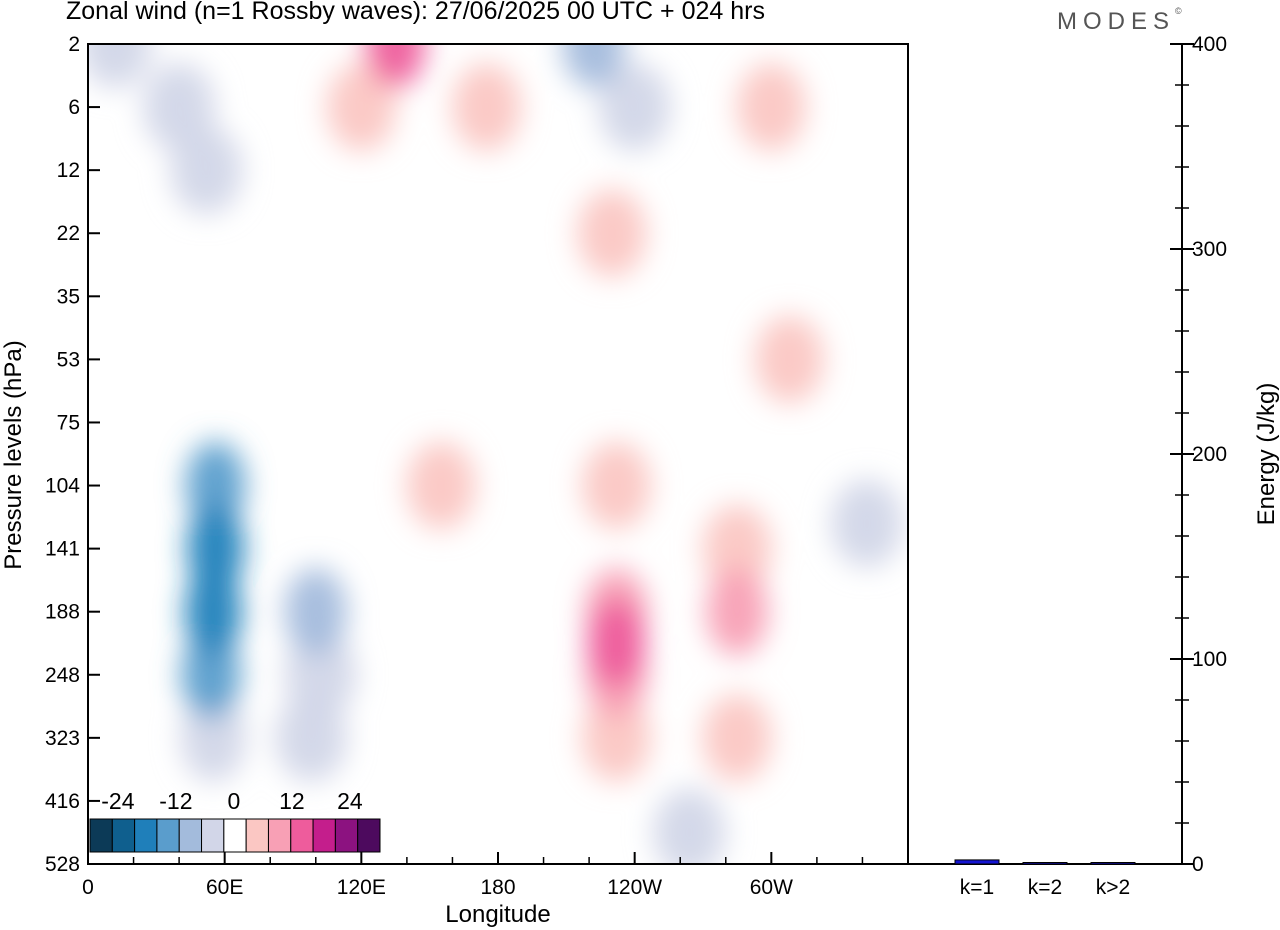 This screenshot has height=930, width=1280. I want to click on colorbar-label: 24, so click(350, 801).